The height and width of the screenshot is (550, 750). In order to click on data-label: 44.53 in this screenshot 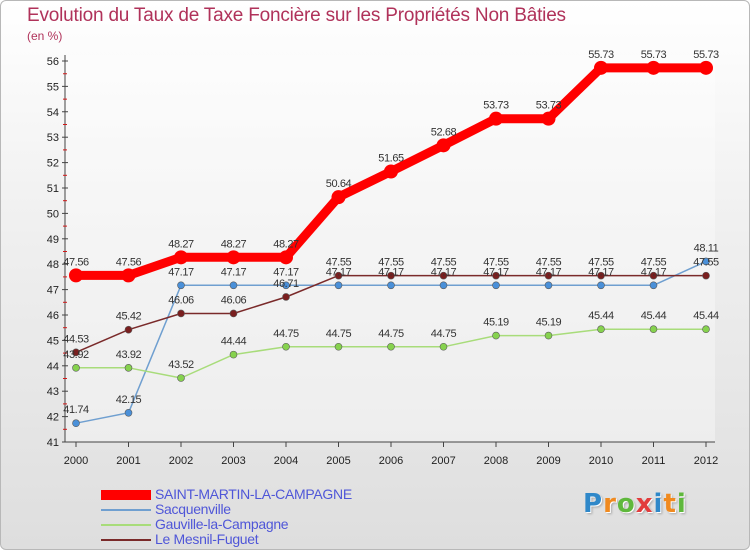, I will do `click(76, 339)`.